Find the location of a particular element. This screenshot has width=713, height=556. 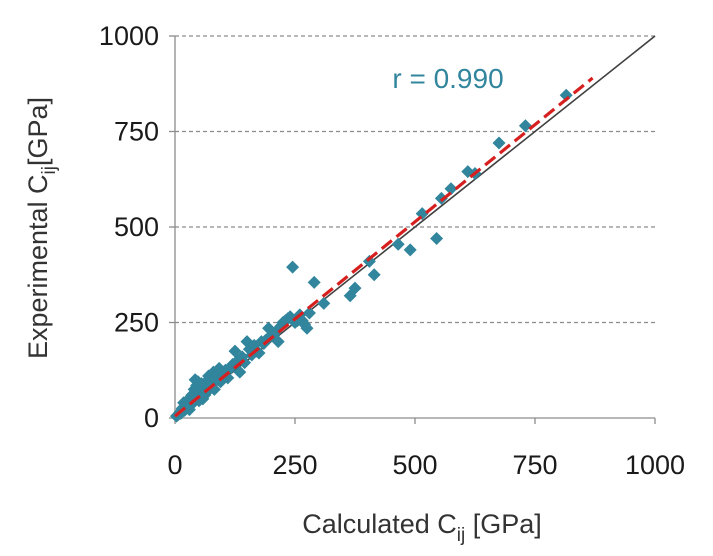

y-tick-label: 250 is located at coordinates (136, 323).